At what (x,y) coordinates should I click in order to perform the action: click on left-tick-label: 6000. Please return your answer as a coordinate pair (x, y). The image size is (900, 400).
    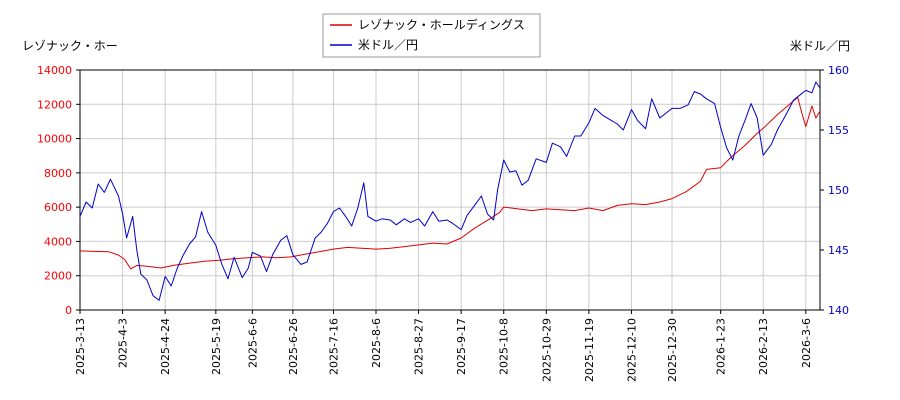
    Looking at the image, I should click on (58, 207).